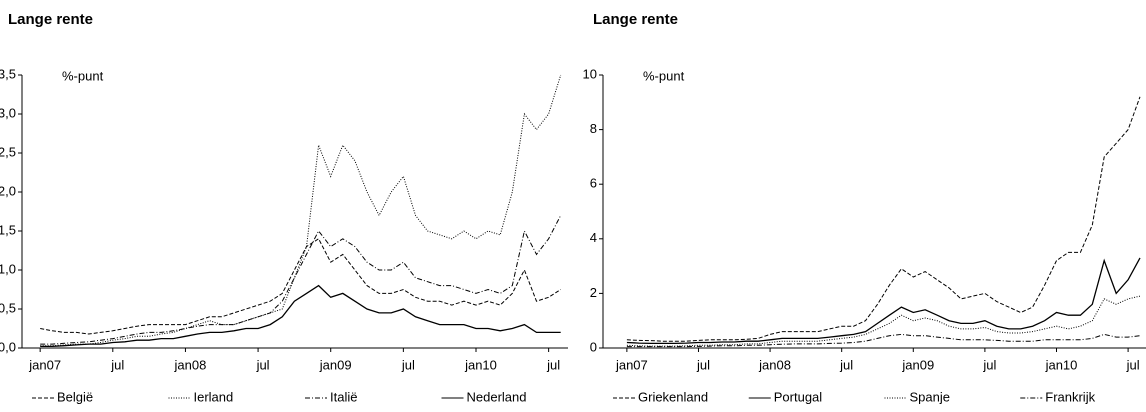 This screenshot has height=412, width=1146. Describe the element at coordinates (343, 396) in the screenshot. I see `legend-label: Italië` at that location.